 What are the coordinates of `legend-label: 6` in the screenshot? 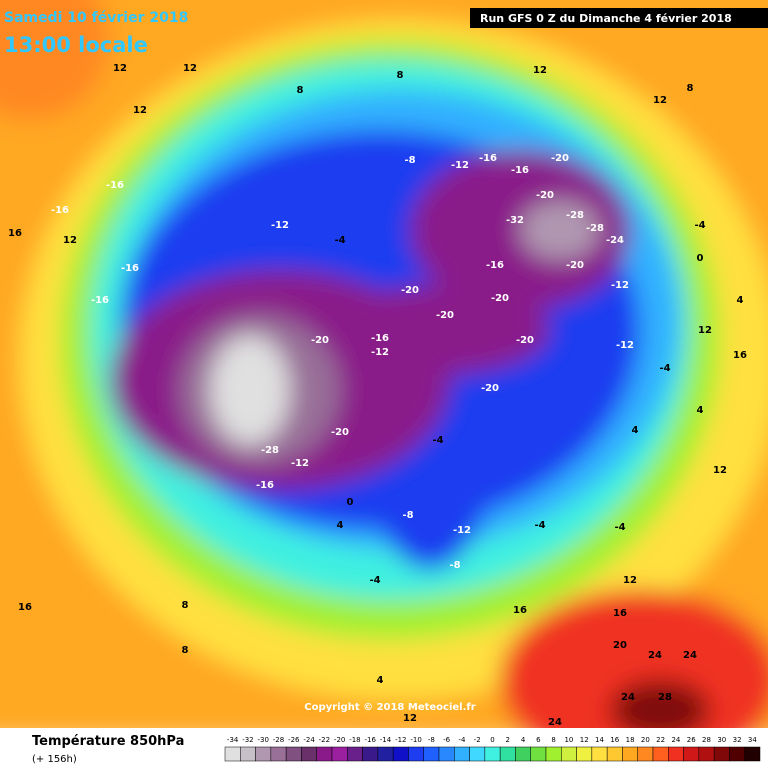 It's located at (538, 740).